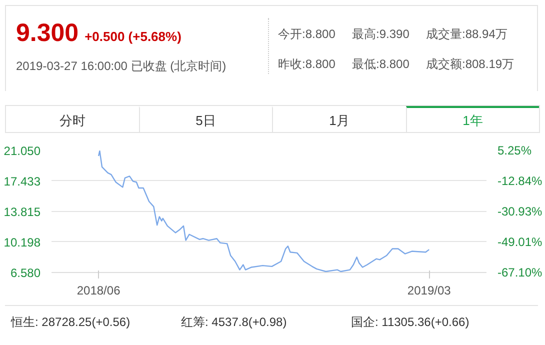  Describe the element at coordinates (205, 119) in the screenshot. I see `text: 5日` at that location.